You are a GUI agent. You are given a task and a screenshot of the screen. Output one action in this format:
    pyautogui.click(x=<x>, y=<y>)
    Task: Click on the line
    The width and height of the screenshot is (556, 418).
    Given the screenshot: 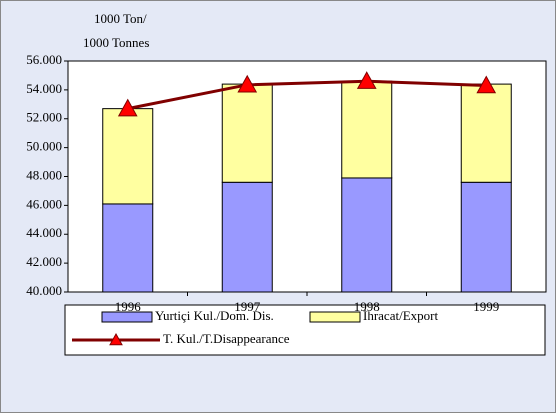 What is the action you would take?
    pyautogui.click(x=307, y=95)
    